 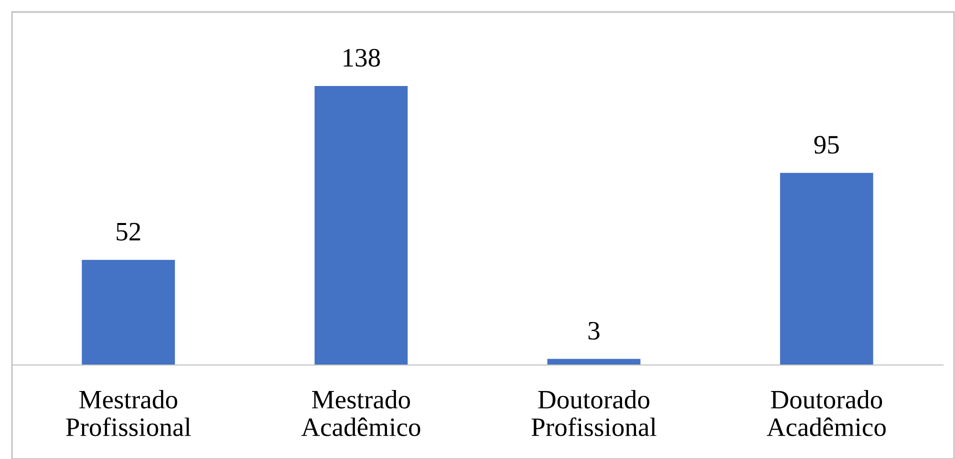 What do you see at coordinates (128, 413) in the screenshot?
I see `x-tick-label: Mestrado Profissional` at bounding box center [128, 413].